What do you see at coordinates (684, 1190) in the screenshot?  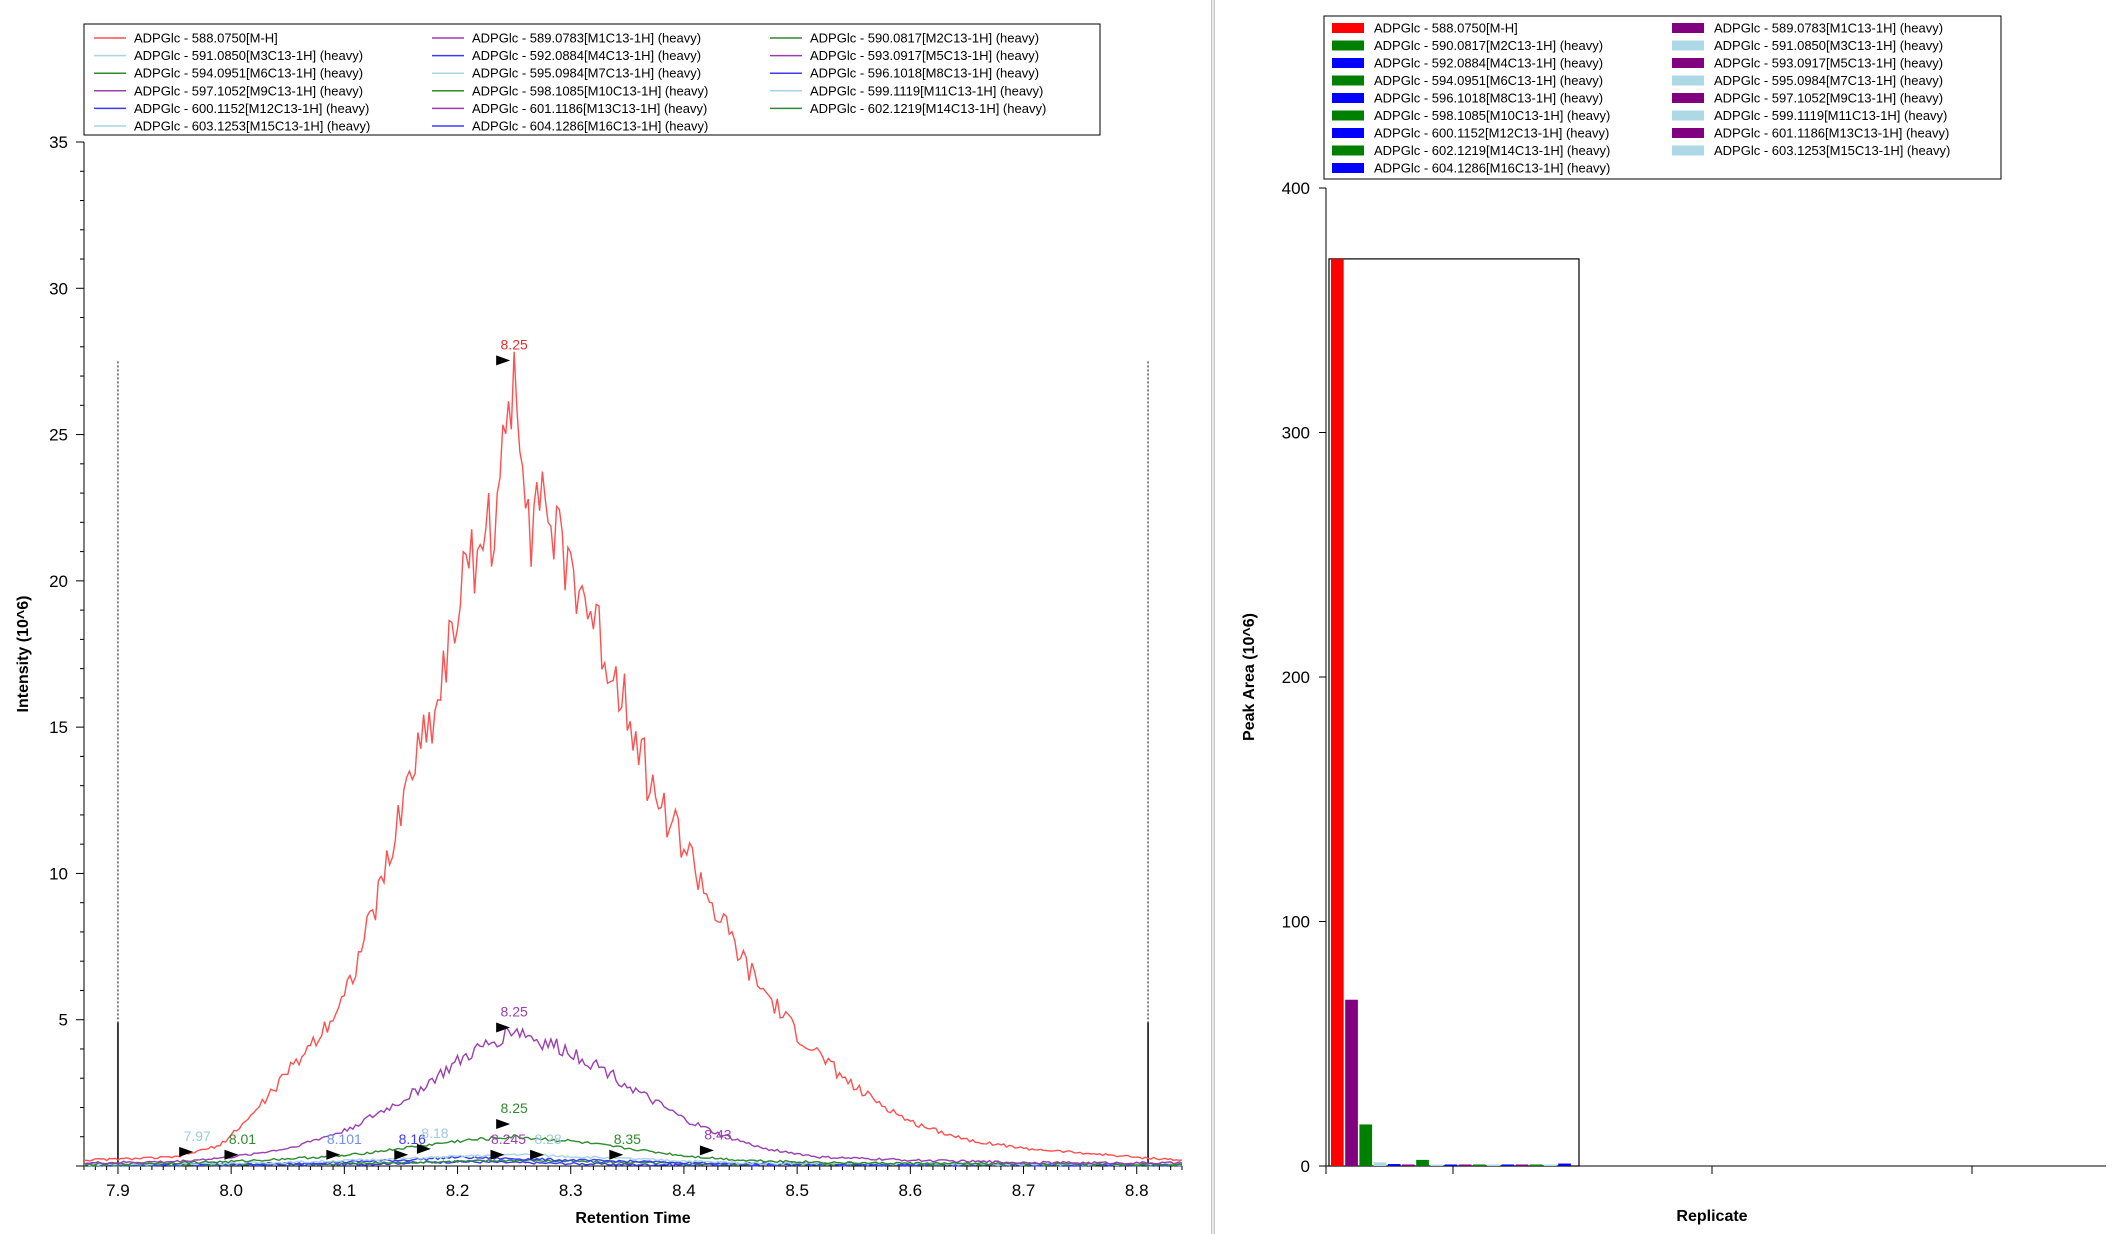 I see `x-tick-label: 8.4` at bounding box center [684, 1190].